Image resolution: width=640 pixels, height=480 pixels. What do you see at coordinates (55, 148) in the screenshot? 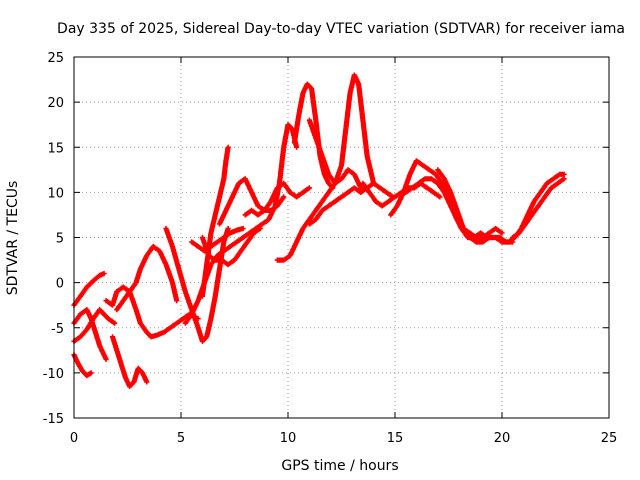
I see `y-tick-label: 15` at bounding box center [55, 148].